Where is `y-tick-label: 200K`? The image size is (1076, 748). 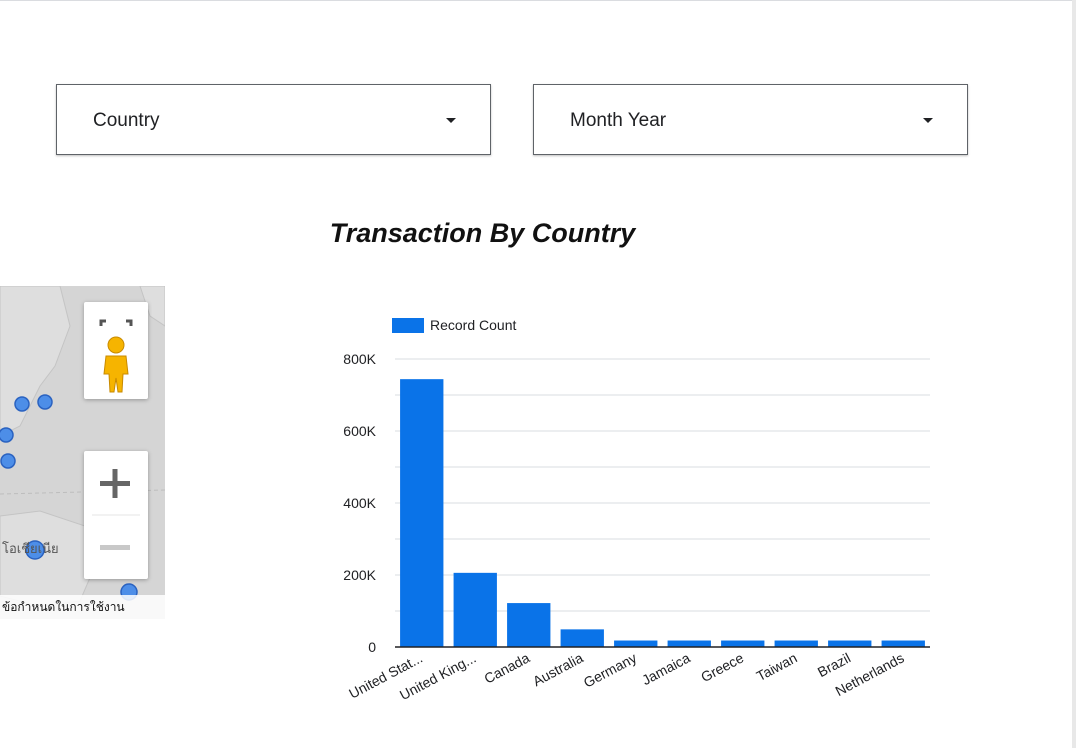
y-tick-label: 200K is located at coordinates (359, 575).